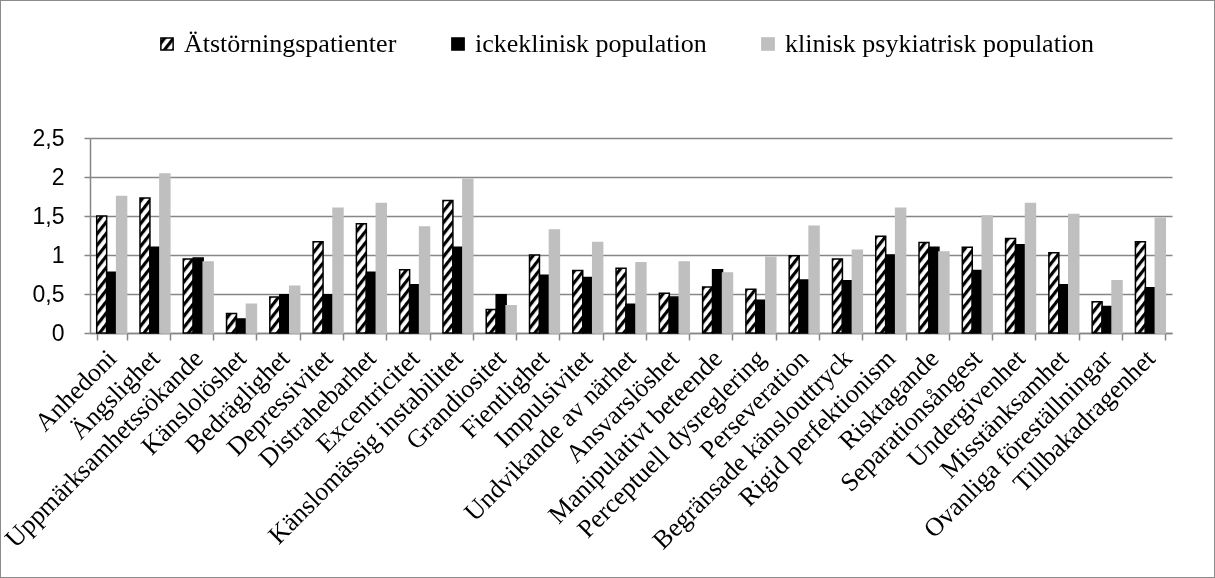 This screenshot has height=578, width=1215. I want to click on legend-label: ickeklinisk population, so click(591, 43).